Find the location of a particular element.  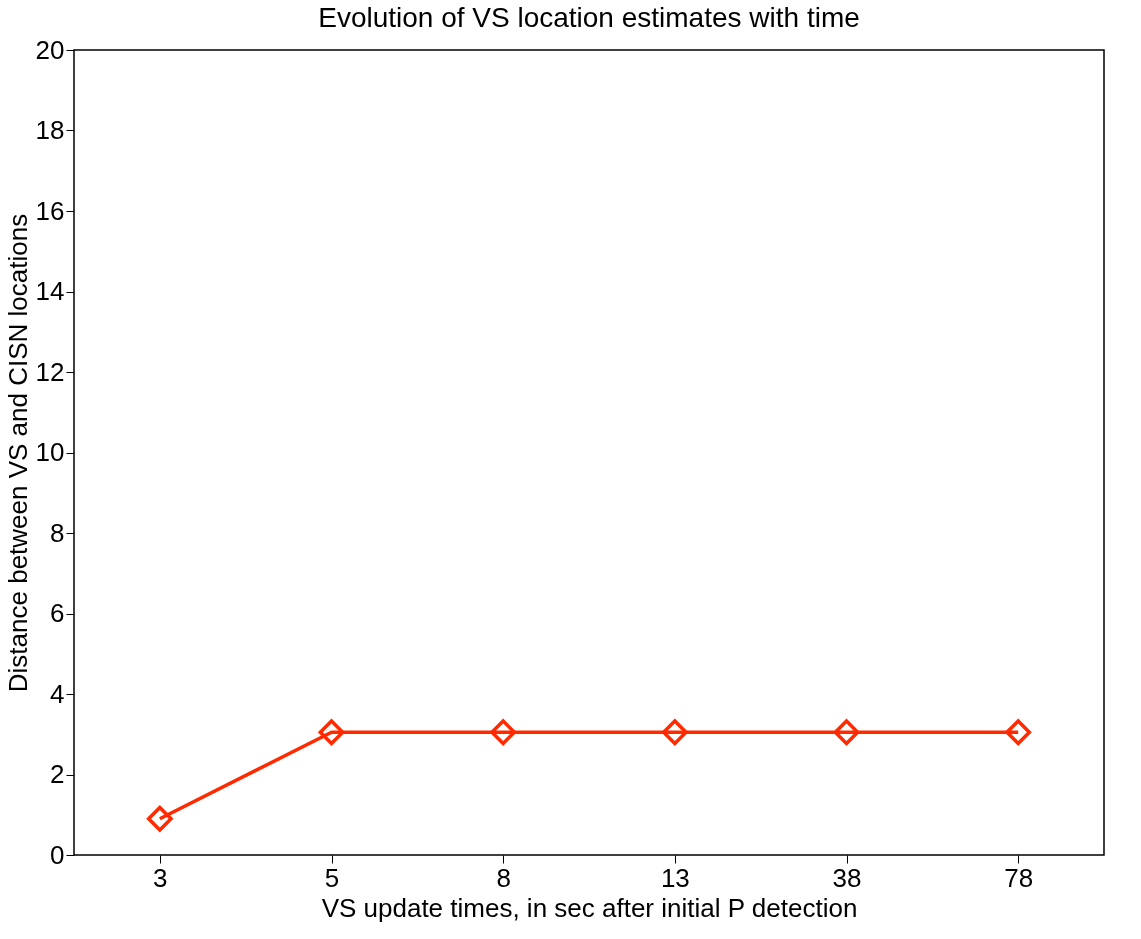

y-tick-label: 12 is located at coordinates (50, 371).